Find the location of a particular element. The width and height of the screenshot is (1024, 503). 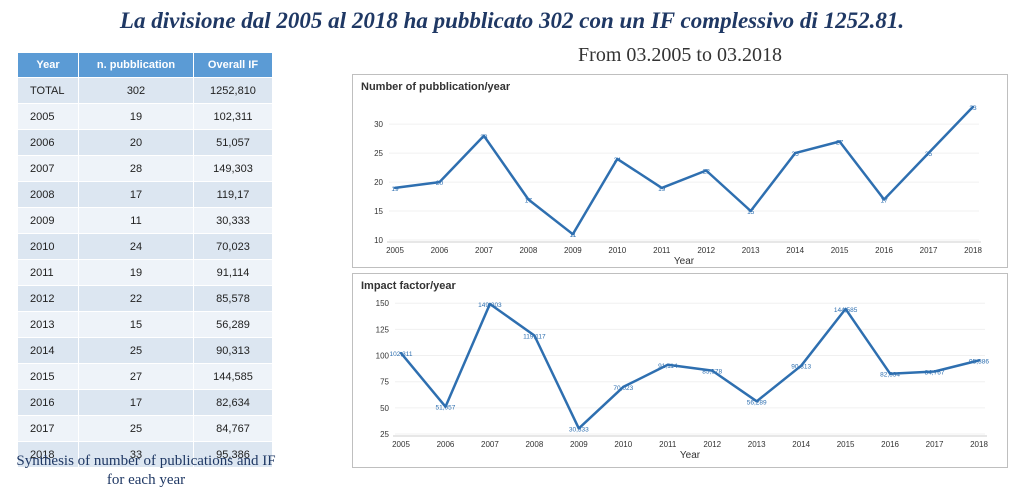

cell-year: 2015 is located at coordinates (48, 376).